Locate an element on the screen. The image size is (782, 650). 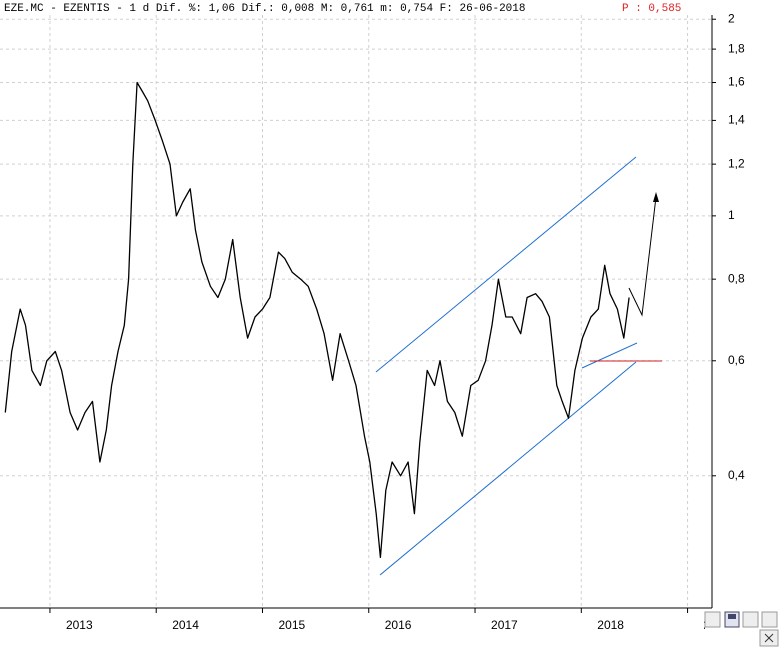
x-tick-label: 2019 is located at coordinates (717, 625).